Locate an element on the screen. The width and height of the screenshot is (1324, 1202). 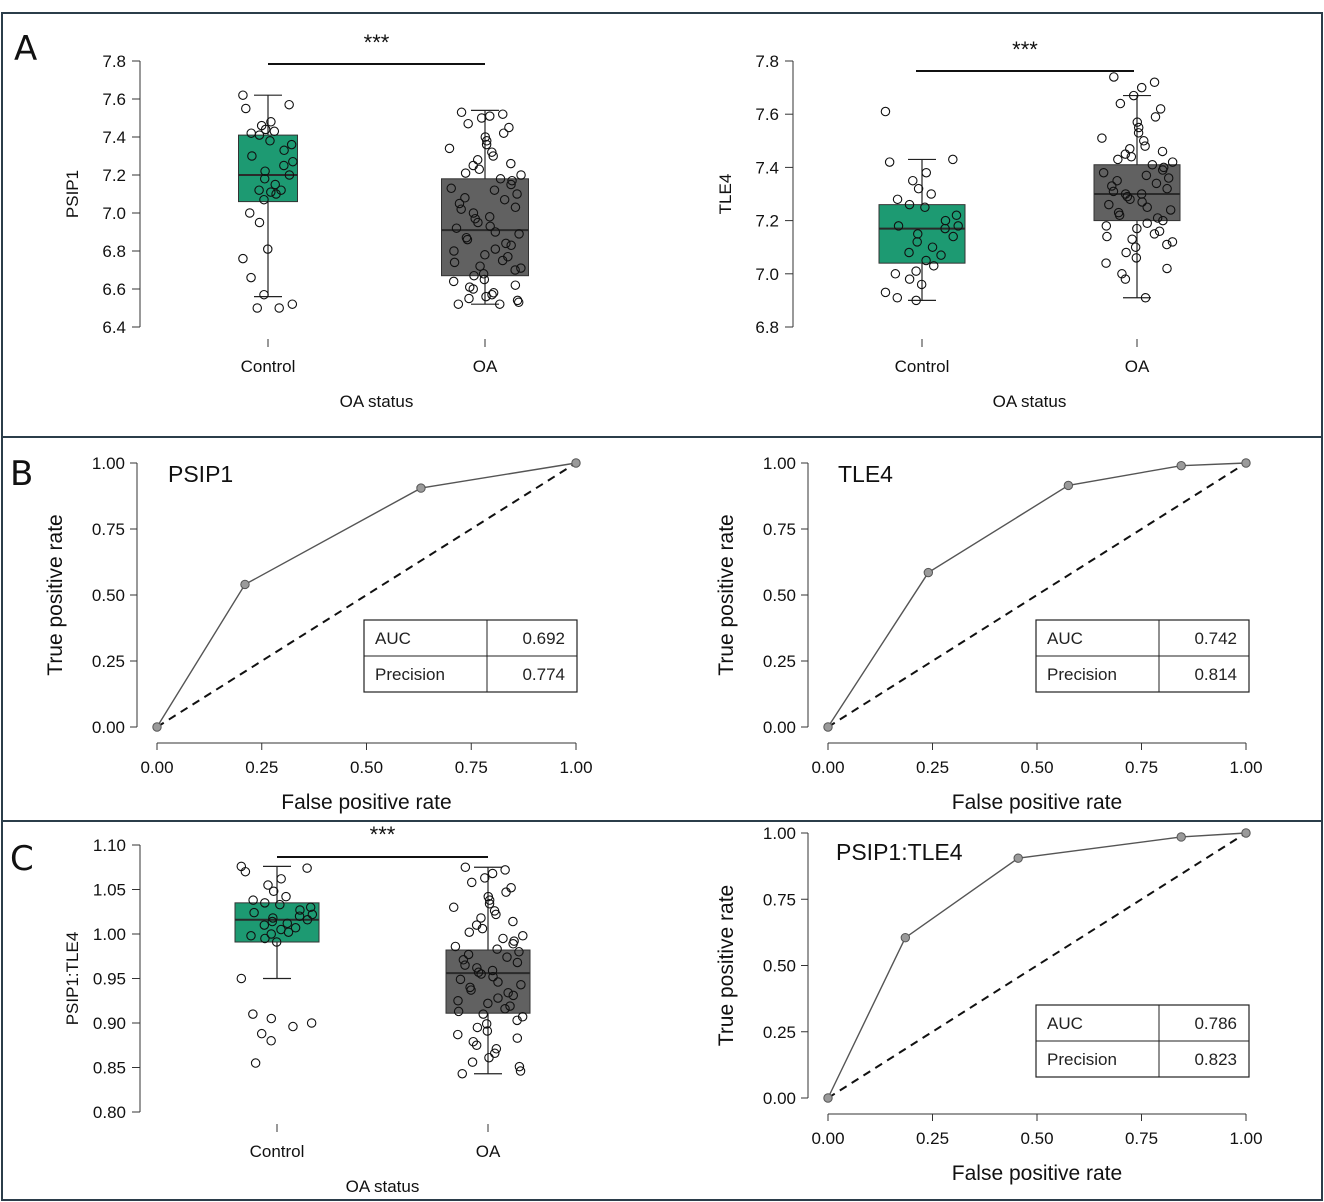
panel-label-b: B is located at coordinates (21, 474).